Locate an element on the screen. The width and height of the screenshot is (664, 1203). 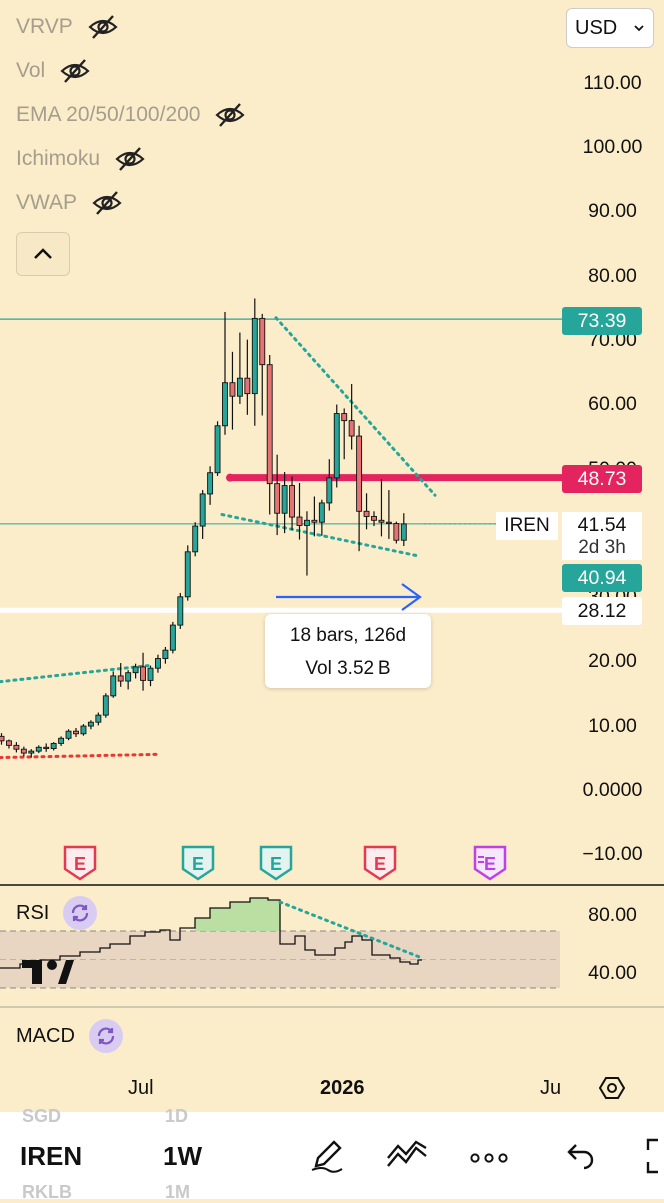
level-badge-white: 28.12 is located at coordinates (602, 611).